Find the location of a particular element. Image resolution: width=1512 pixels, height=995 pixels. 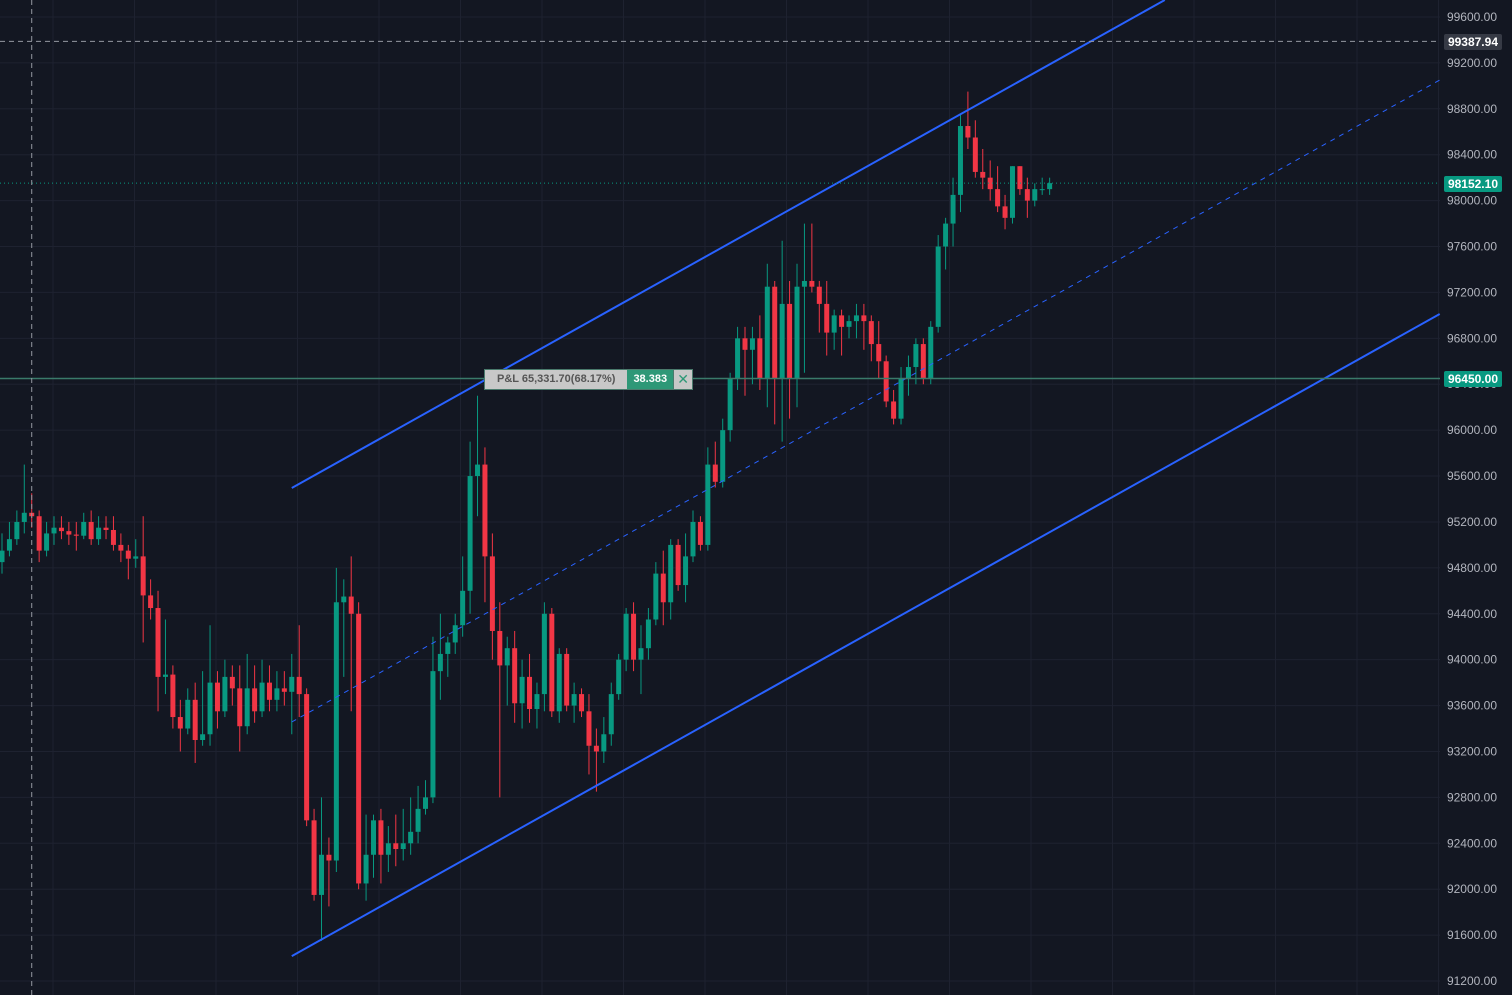

y-tick-label: 98800.00 is located at coordinates (1472, 109).